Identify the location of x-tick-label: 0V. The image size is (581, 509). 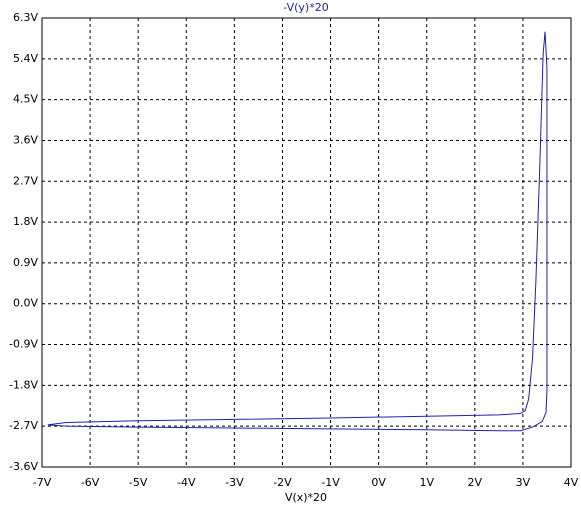
(378, 482).